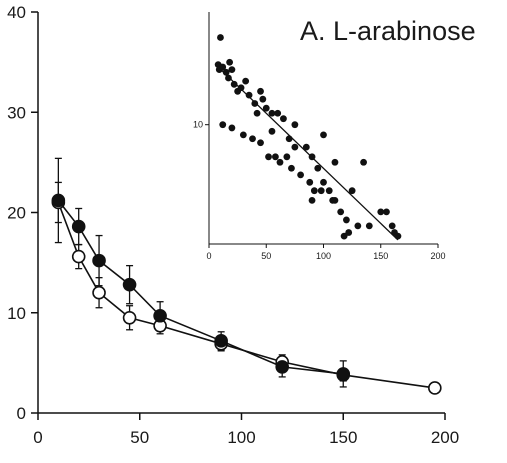  I want to click on inset-fit-line, so click(308, 153).